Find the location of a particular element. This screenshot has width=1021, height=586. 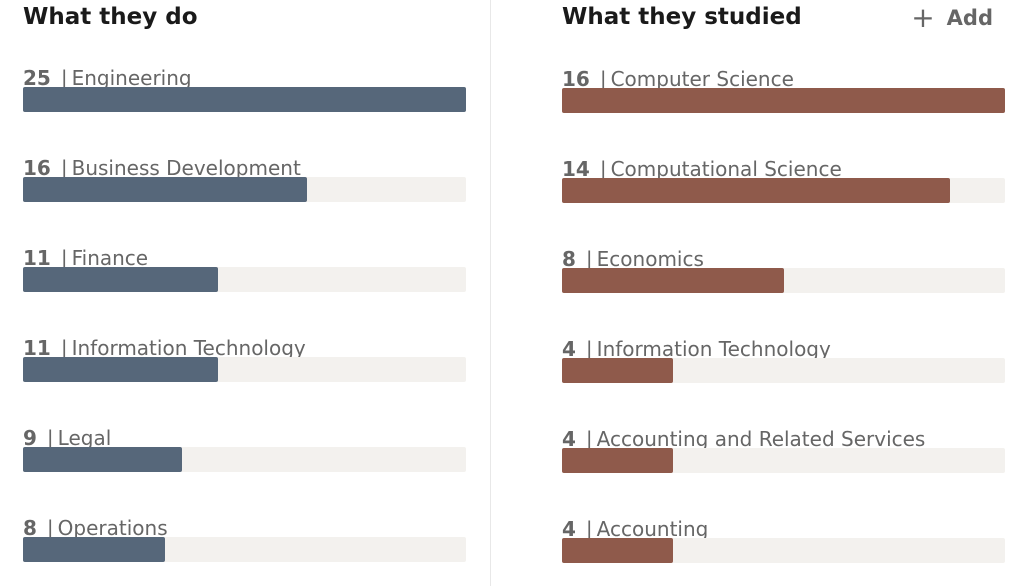

row-label: 16 | Computer Science is located at coordinates (678, 79).